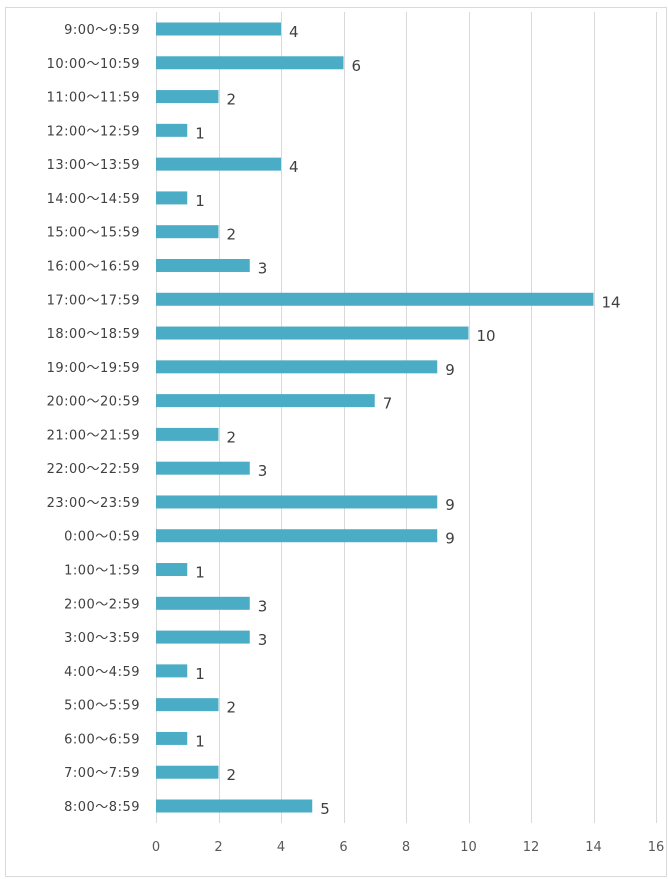  Describe the element at coordinates (325, 809) in the screenshot. I see `data-label: 5` at that location.